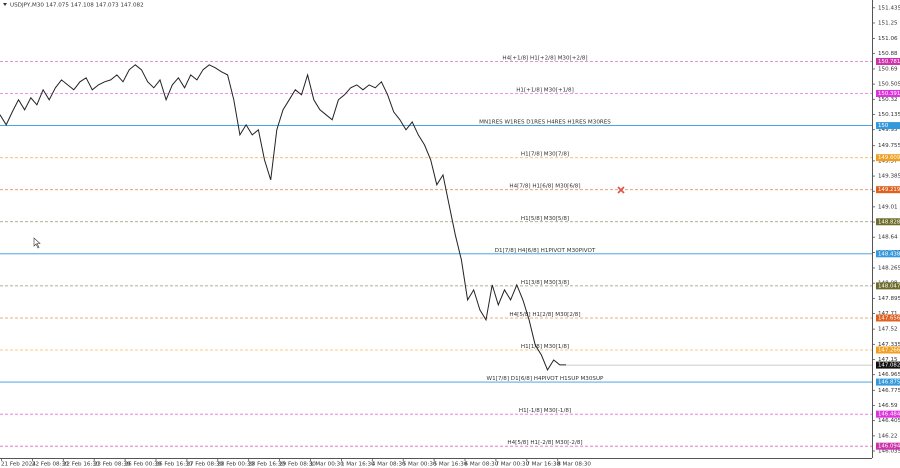 The image size is (900, 468). I want to click on price-box-label: 150.391, so click(889, 94).